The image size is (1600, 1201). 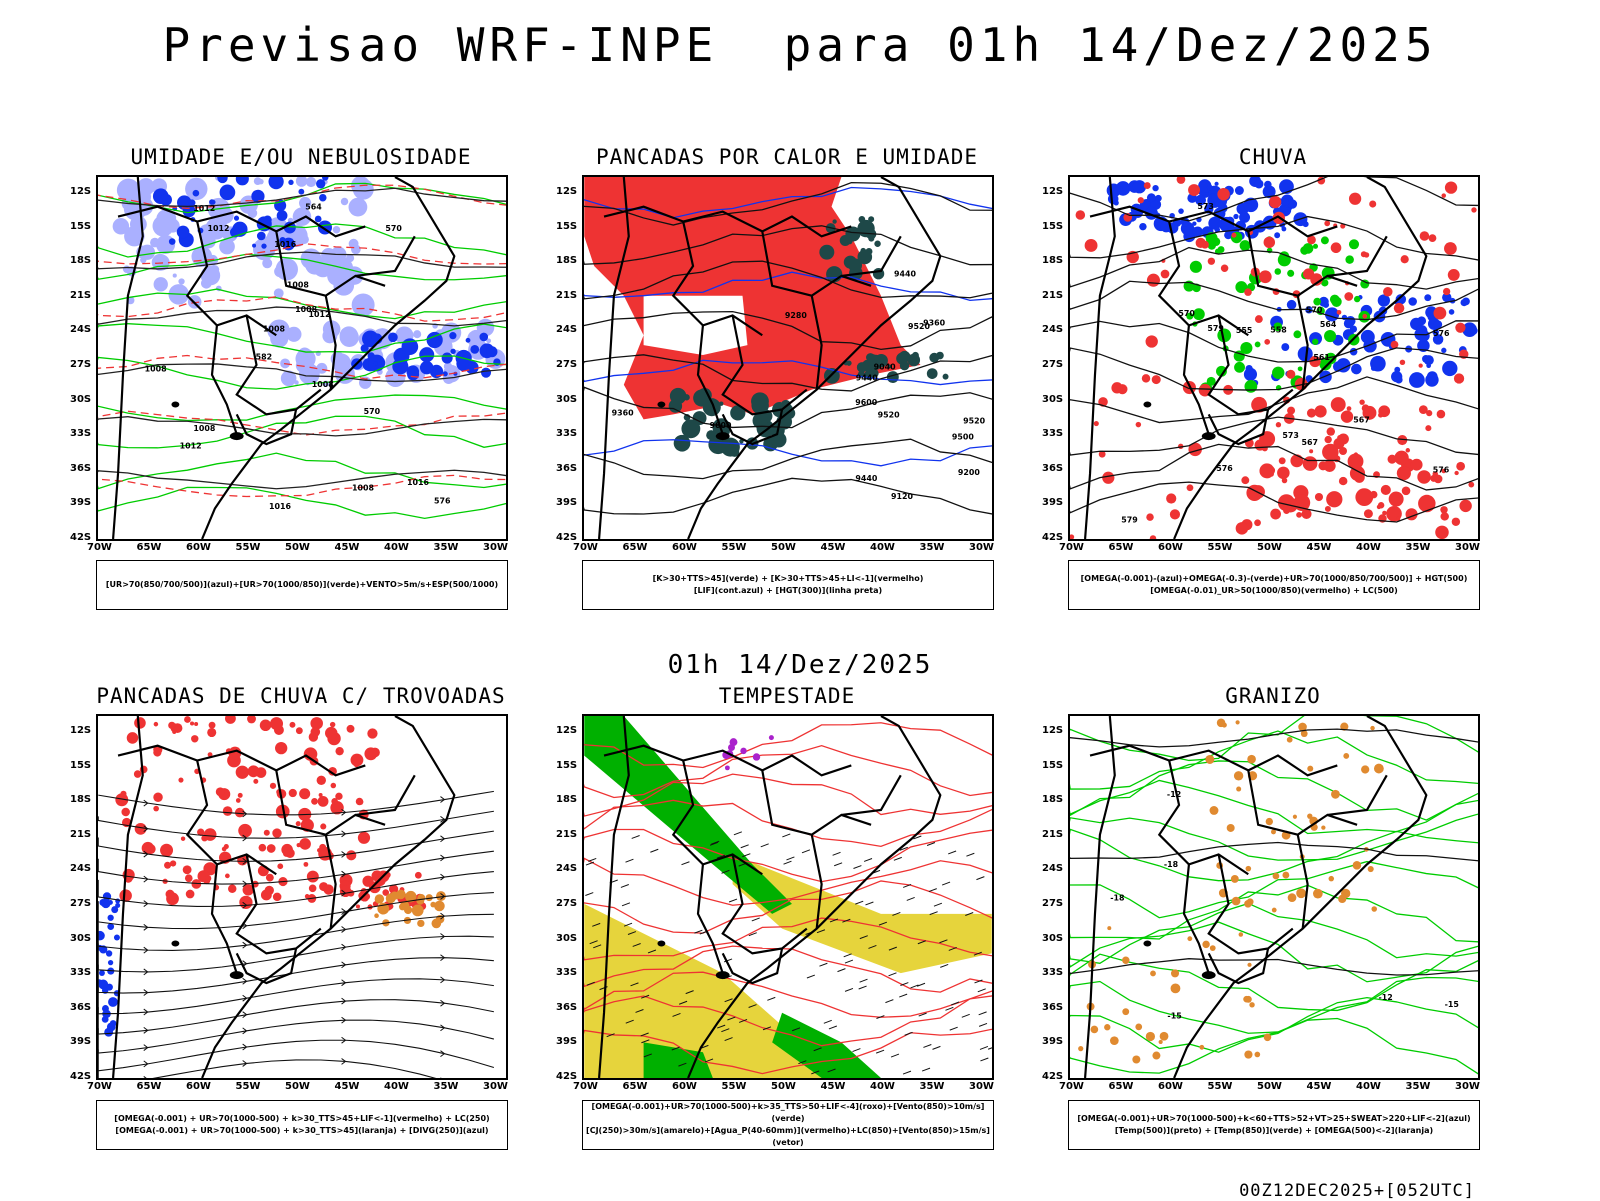 I want to click on contour-label: 9040, so click(x=885, y=366).